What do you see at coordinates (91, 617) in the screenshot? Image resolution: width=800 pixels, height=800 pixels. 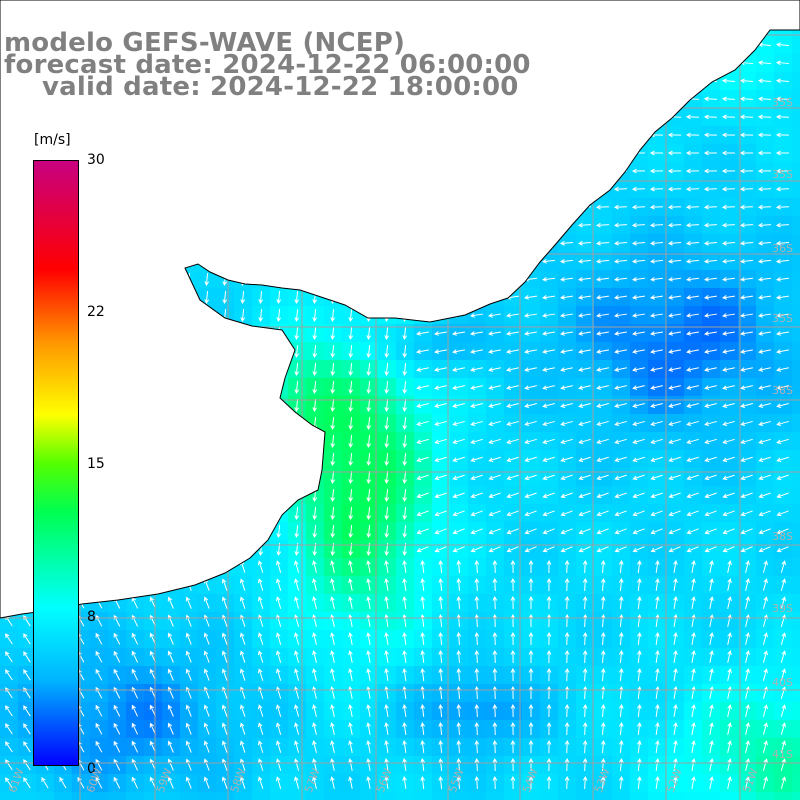 I see `colorbar-tick-8: 8` at bounding box center [91, 617].